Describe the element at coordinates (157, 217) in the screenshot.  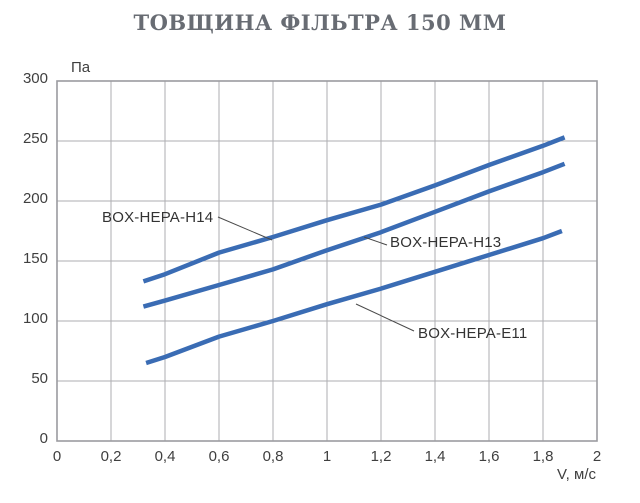
I see `series-label-box-hepa-h14: BOX-HEPA-H14` at that location.